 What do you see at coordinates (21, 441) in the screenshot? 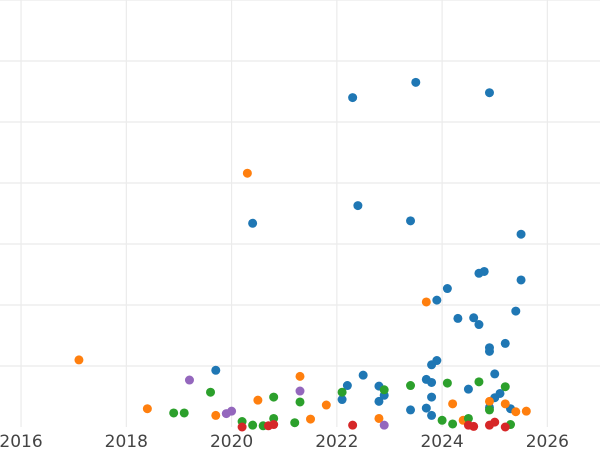
I see `x-tick-label: 2016` at bounding box center [21, 441].